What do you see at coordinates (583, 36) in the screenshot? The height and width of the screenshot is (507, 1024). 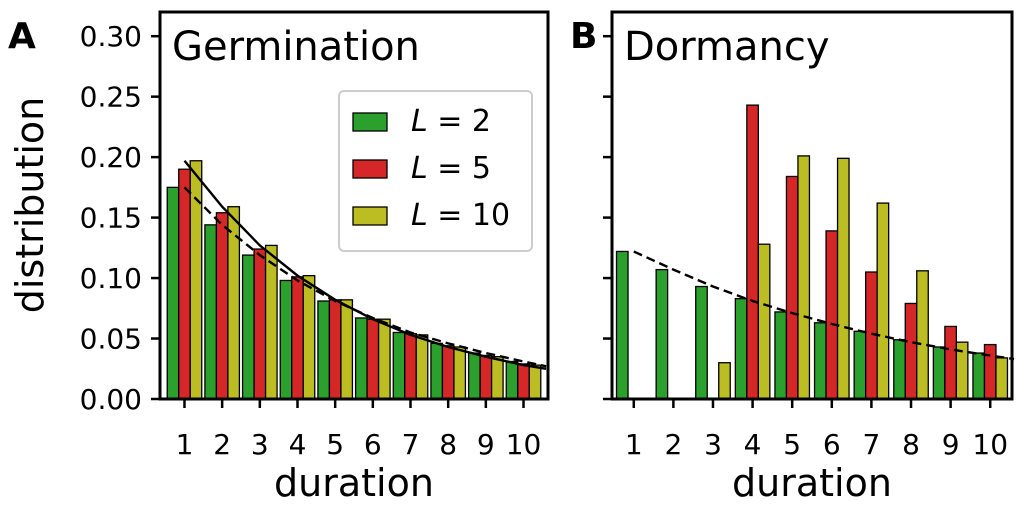 I see `panel-letter: B` at bounding box center [583, 36].